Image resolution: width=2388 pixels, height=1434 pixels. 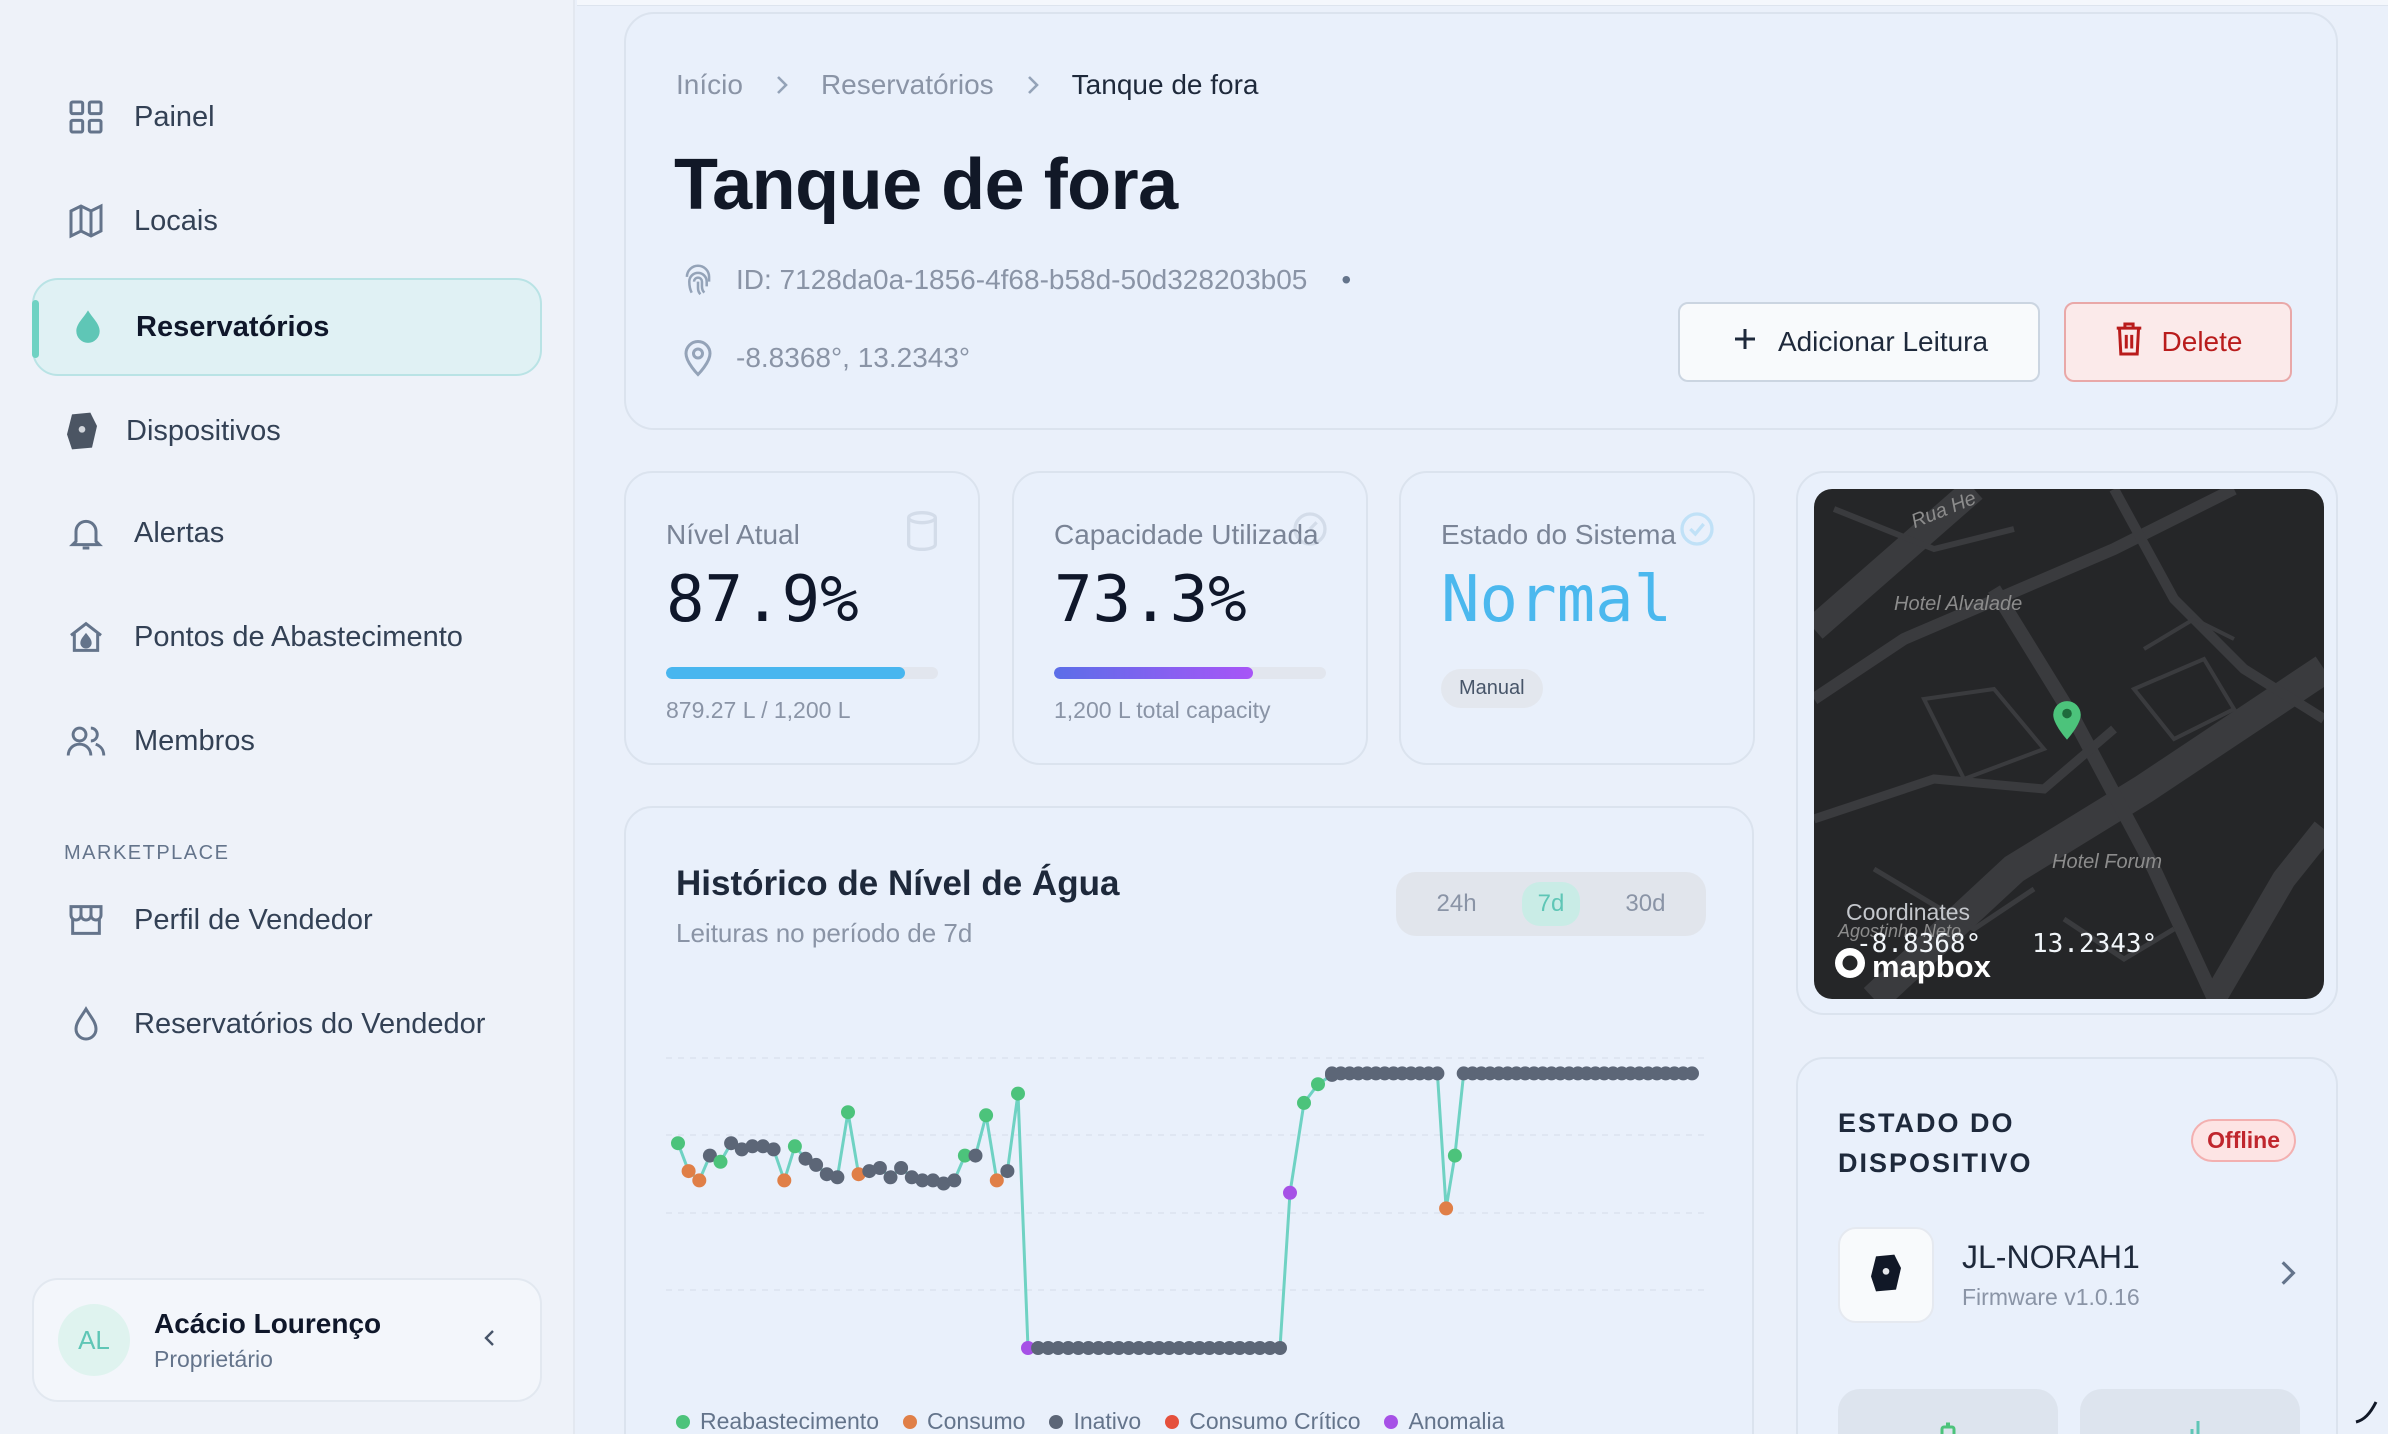 What do you see at coordinates (2178, 342) in the screenshot?
I see `delete-button: Delete` at bounding box center [2178, 342].